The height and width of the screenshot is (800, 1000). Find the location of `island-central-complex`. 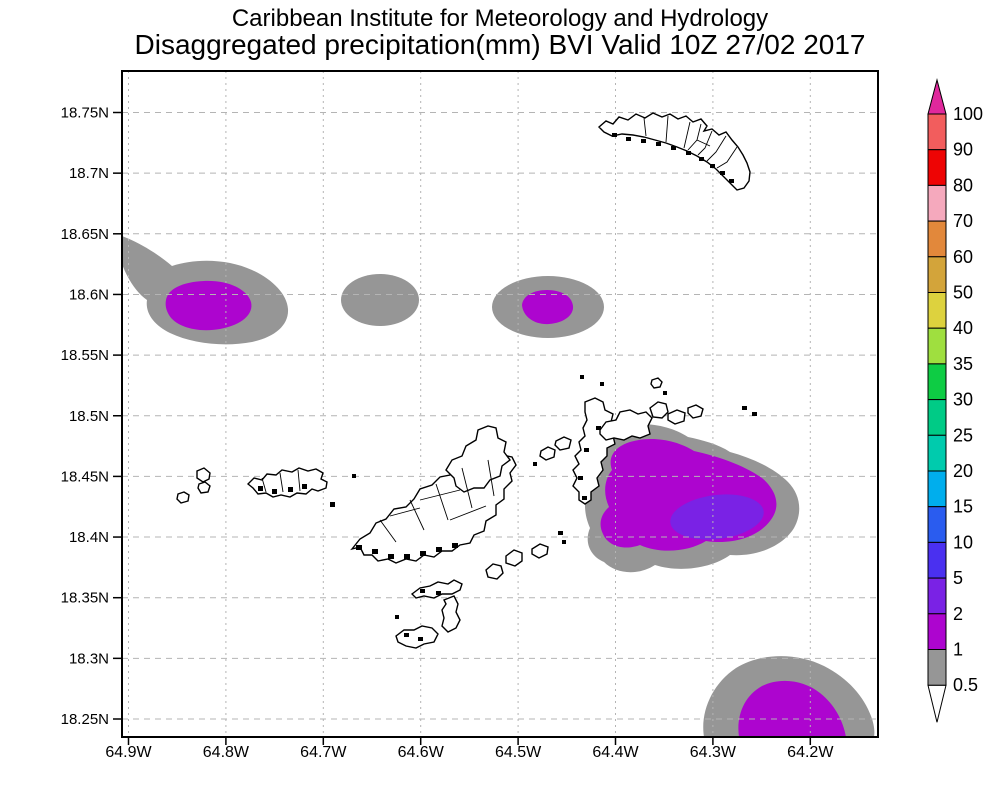

island-central-complex is located at coordinates (433, 494).